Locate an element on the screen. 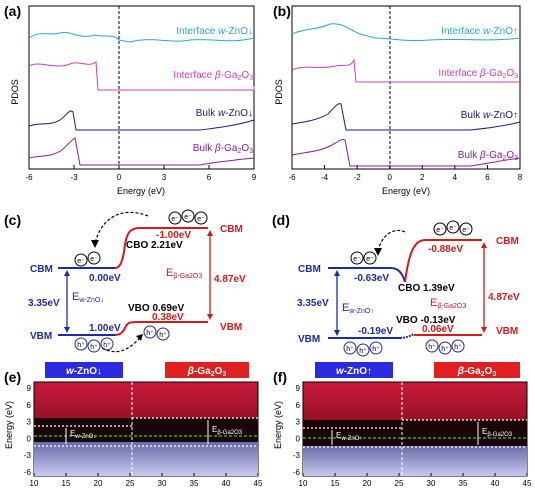 Image resolution: width=535 pixels, height=488 pixels. gap-label-right-e: Eβ-Ga2O3 is located at coordinates (227, 430).